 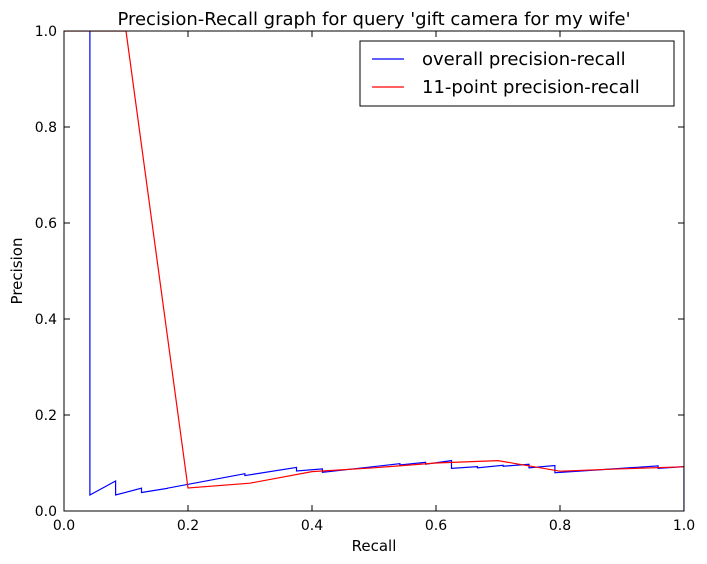 What do you see at coordinates (436, 526) in the screenshot?
I see `x-tick-label: 0.6` at bounding box center [436, 526].